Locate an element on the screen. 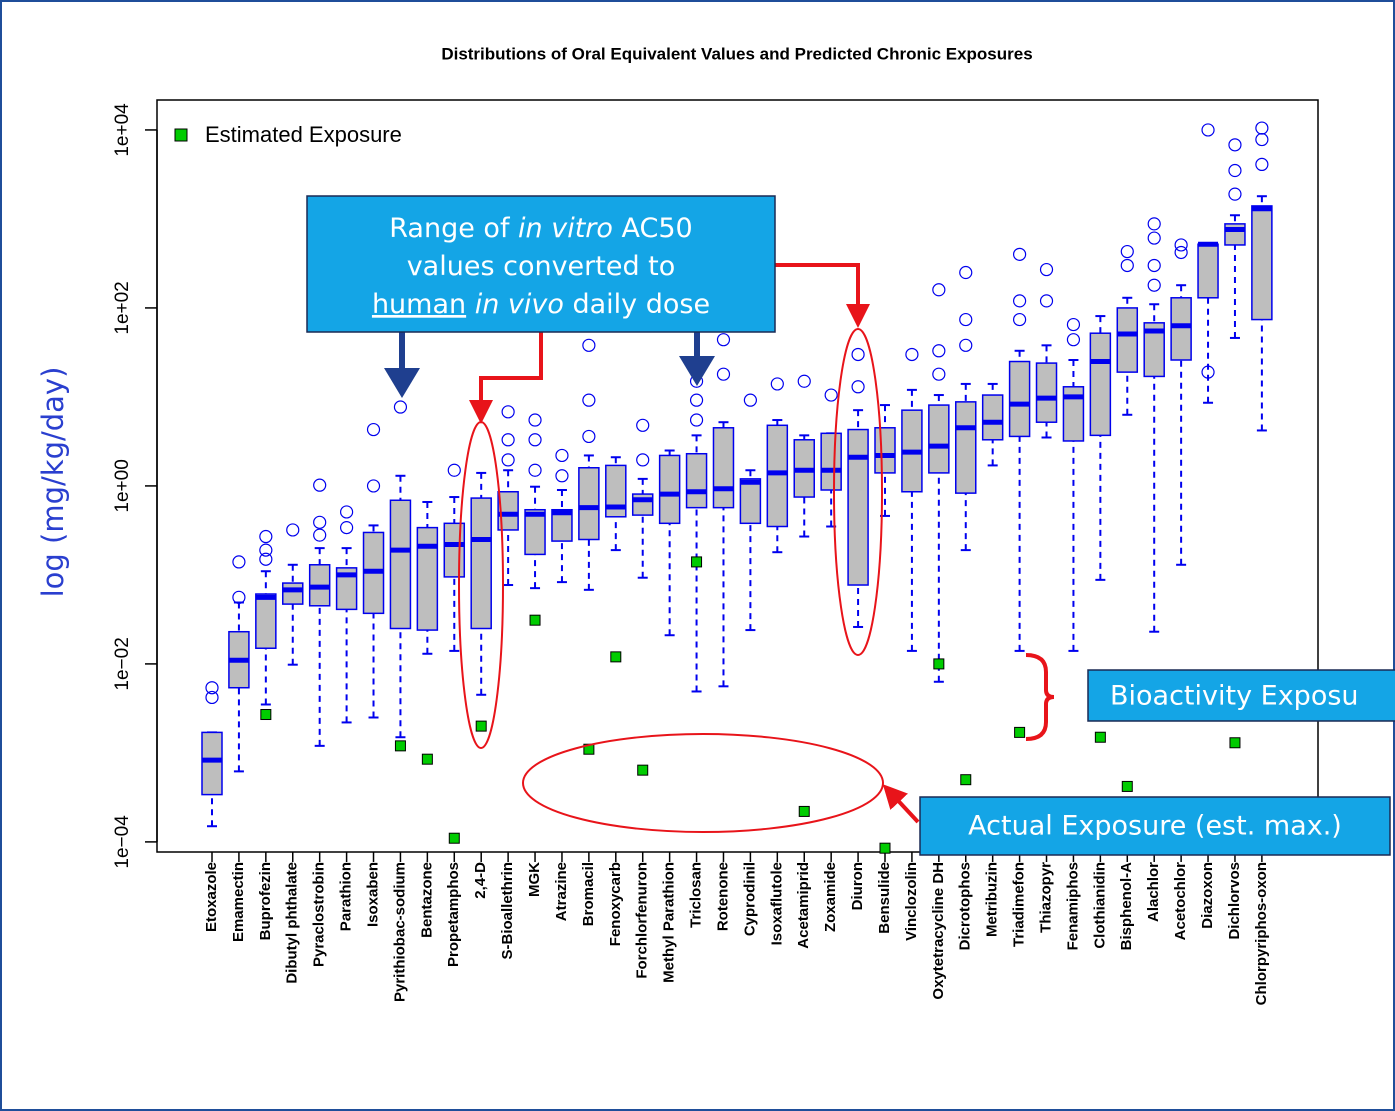  highlight-ellipse is located at coordinates (703, 783).